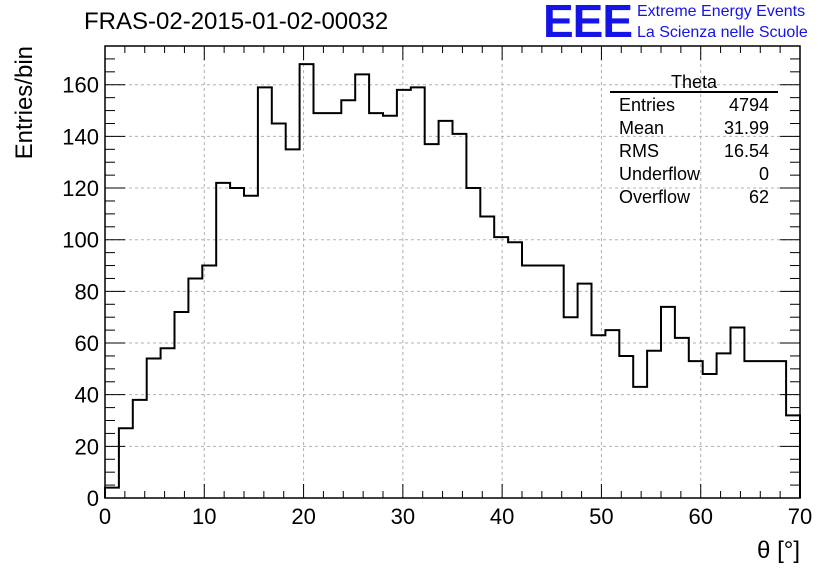 The image size is (836, 572). I want to click on y-tick-label: 120, so click(80, 188).